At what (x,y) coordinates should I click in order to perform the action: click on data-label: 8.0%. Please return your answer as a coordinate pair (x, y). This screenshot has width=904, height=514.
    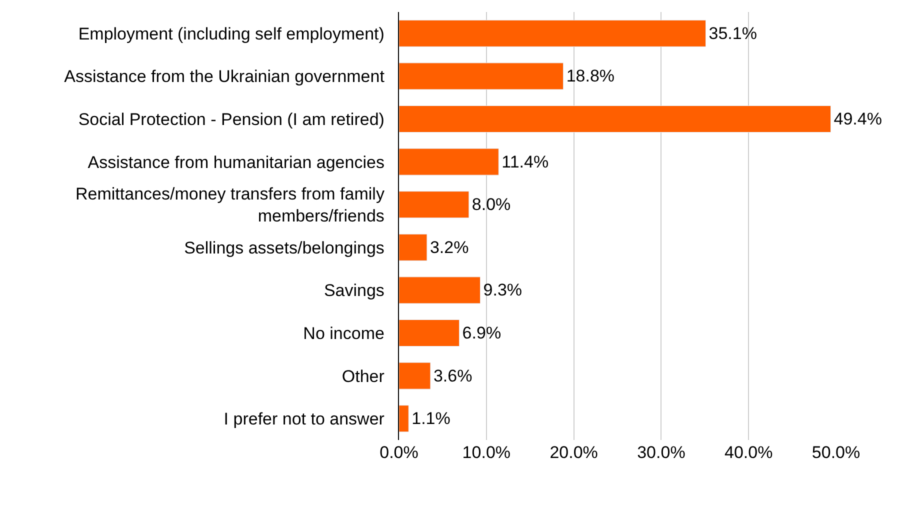
    Looking at the image, I should click on (491, 204).